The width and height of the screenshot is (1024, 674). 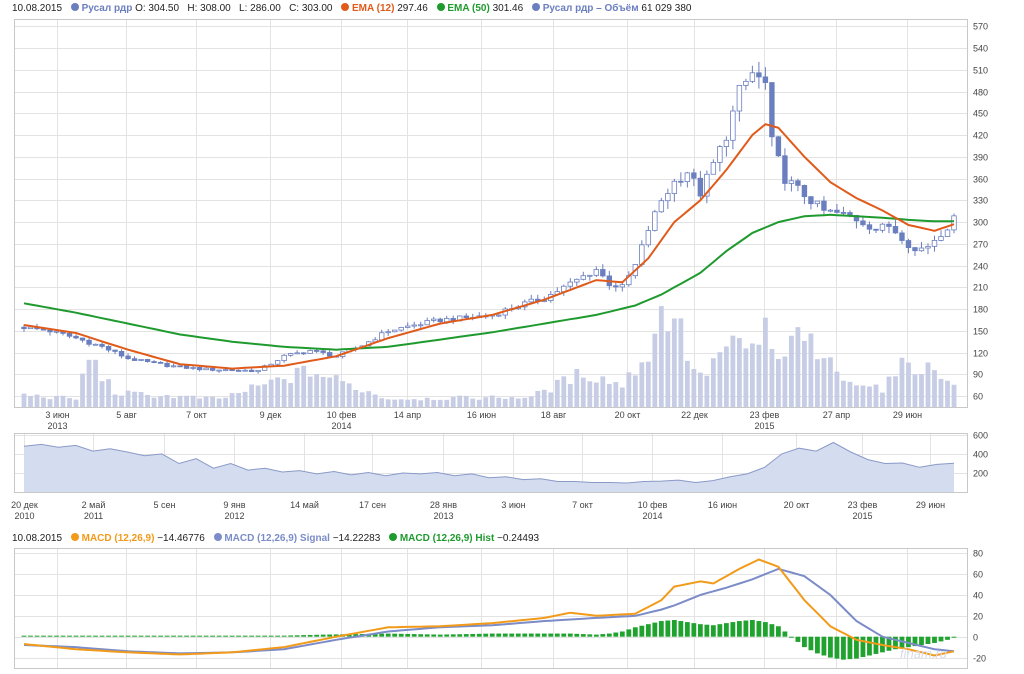 What do you see at coordinates (24, 505) in the screenshot?
I see `navigator-x-tick: 20 дек` at bounding box center [24, 505].